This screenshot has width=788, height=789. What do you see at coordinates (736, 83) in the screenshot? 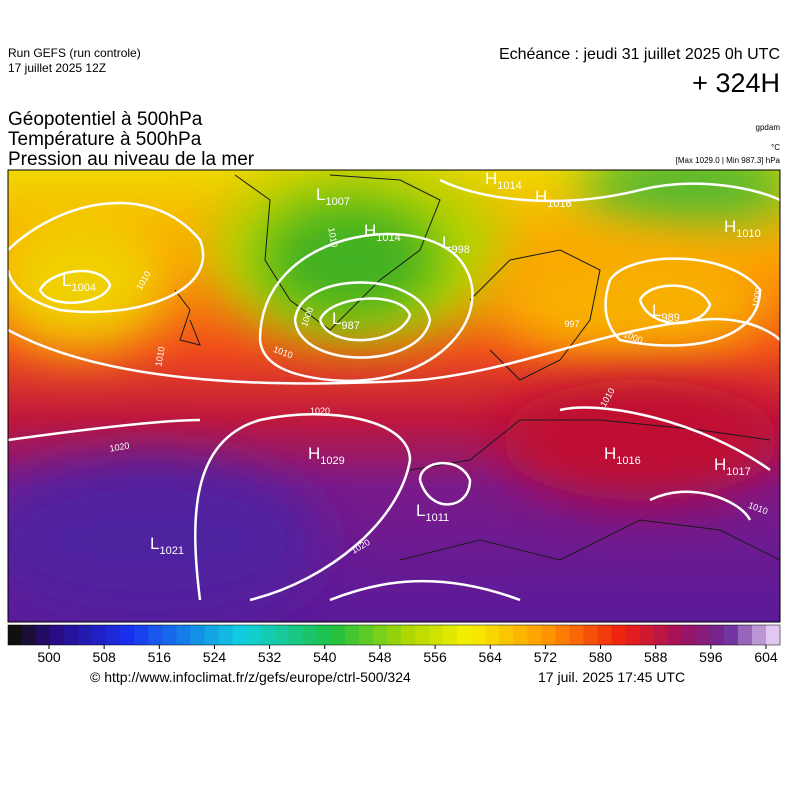
I see `lead-time: + 324H` at bounding box center [736, 83].